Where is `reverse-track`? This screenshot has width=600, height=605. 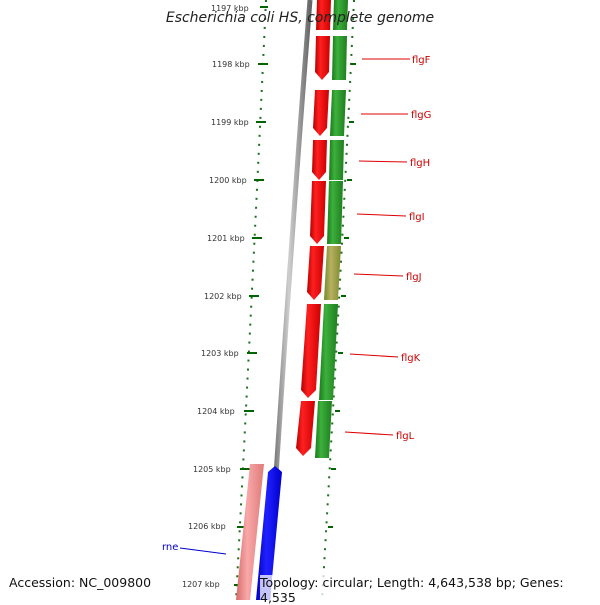
reverse-track is located at coordinates (259, 532).